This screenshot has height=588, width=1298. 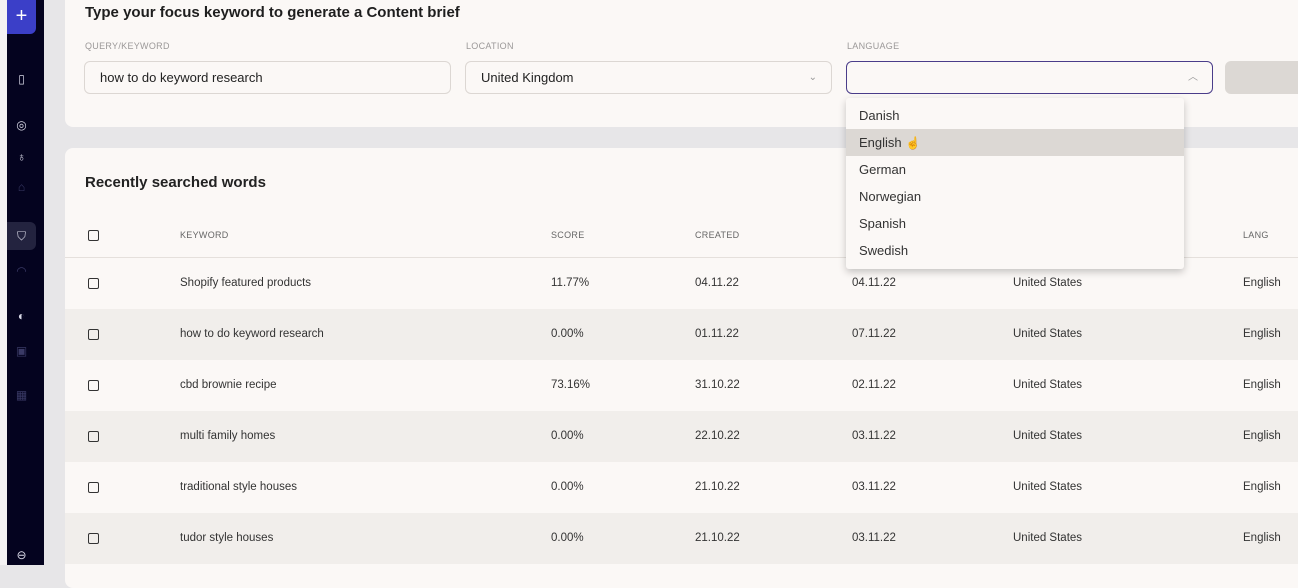 I want to click on document-icon: ▯, so click(x=21, y=79).